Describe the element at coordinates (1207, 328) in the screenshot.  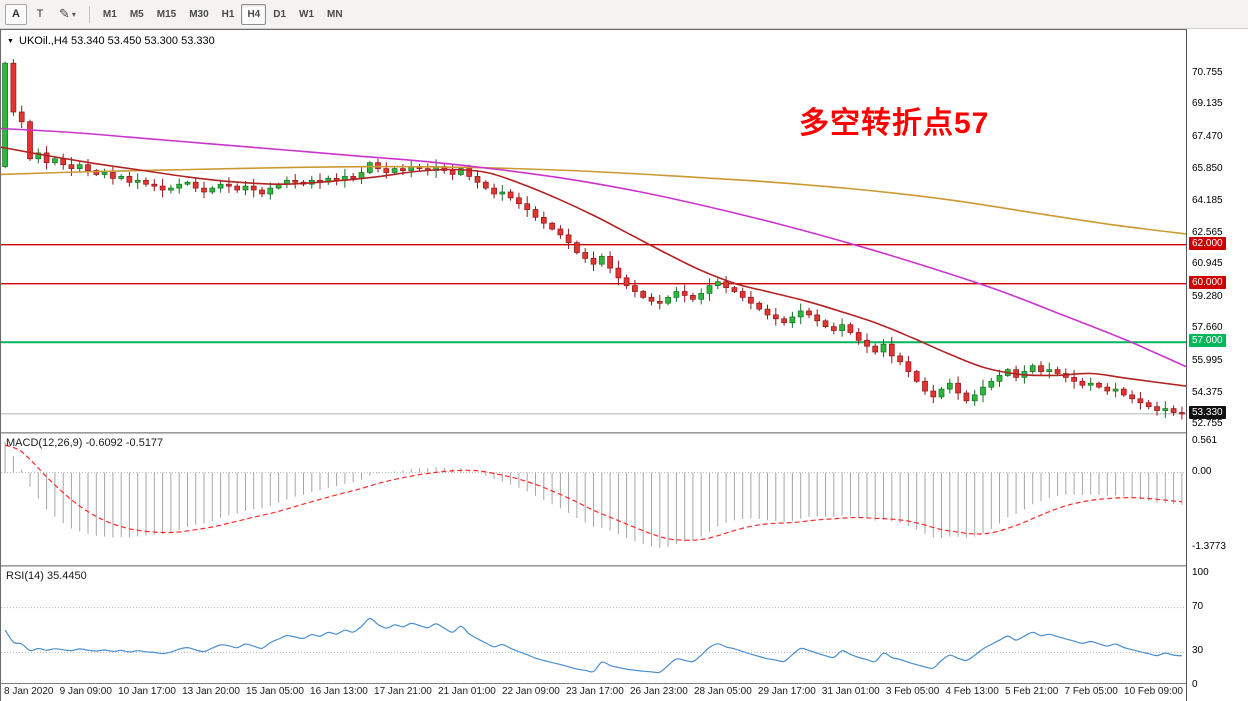
I see `price-axis-label: 57.660` at that location.